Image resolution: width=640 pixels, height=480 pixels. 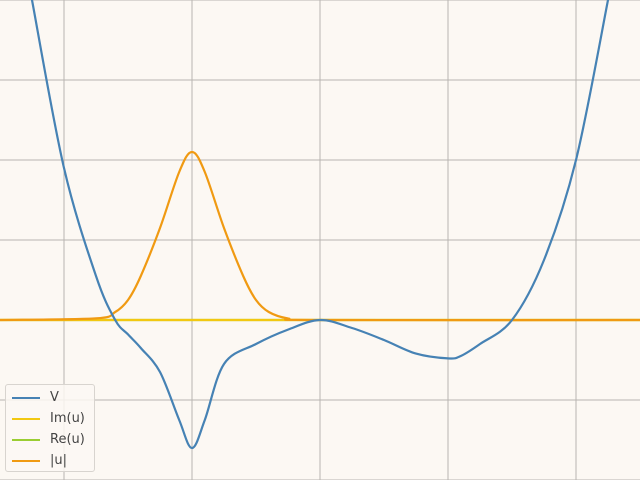 I want to click on legend-swatch-v, so click(x=26, y=397).